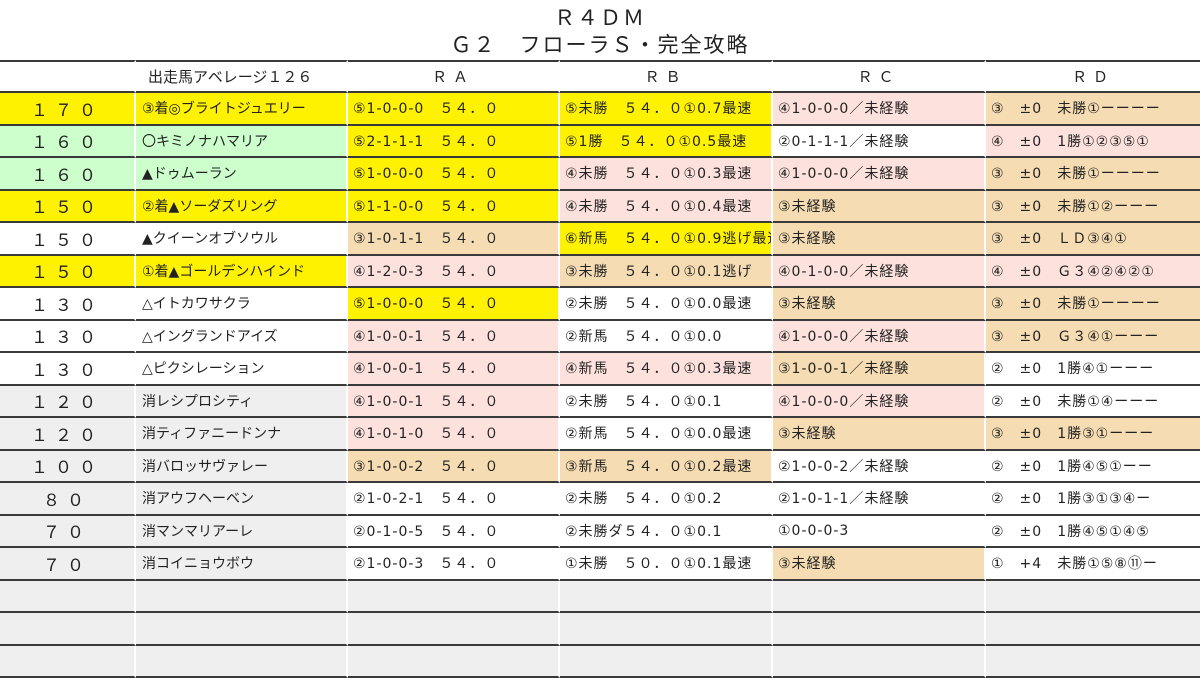  What do you see at coordinates (242, 434) in the screenshot?
I see `horse-name-cell: 消ティファニードンナ` at bounding box center [242, 434].